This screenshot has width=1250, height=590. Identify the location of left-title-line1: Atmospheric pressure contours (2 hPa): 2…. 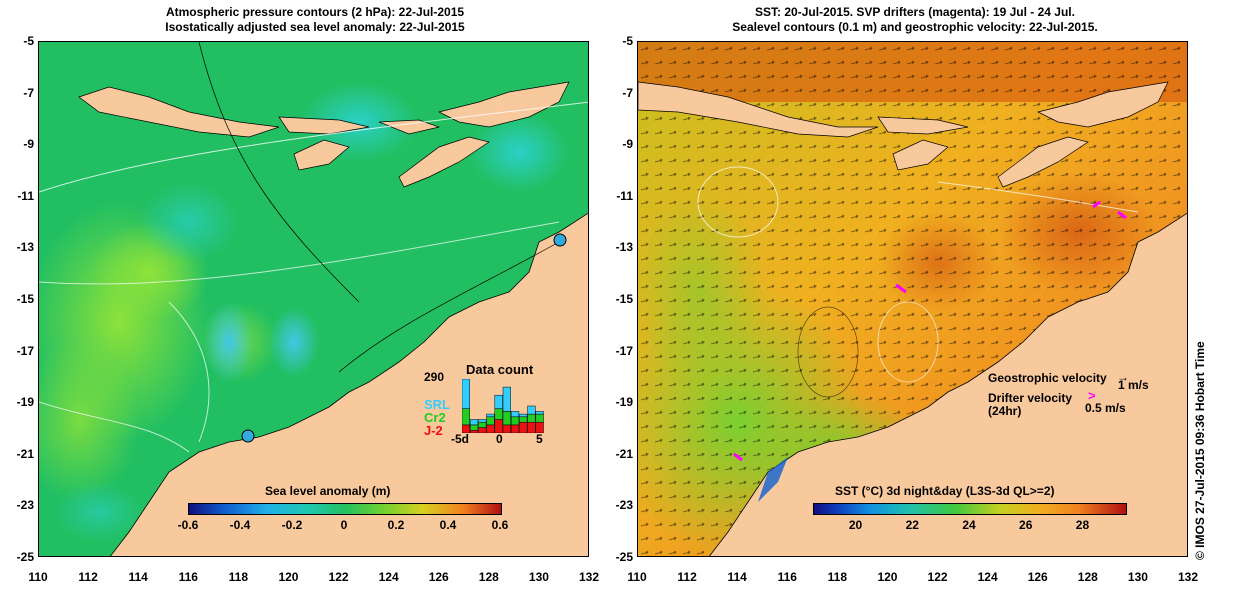
(315, 12).